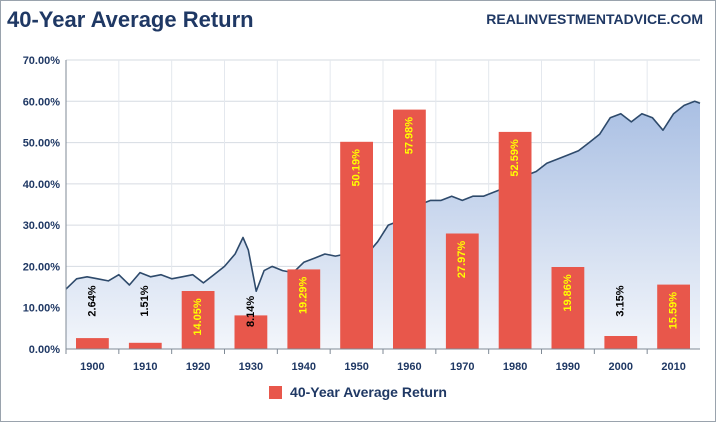  Describe the element at coordinates (673, 367) in the screenshot. I see `x-tick-label: 2010` at that location.